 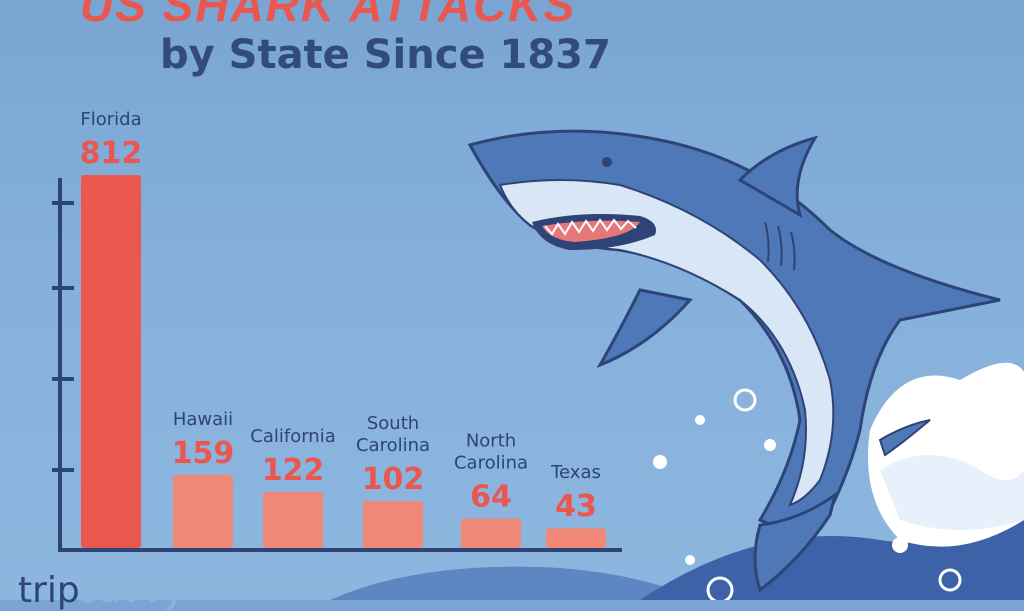 I want to click on bar-north-carolina, so click(x=491, y=533).